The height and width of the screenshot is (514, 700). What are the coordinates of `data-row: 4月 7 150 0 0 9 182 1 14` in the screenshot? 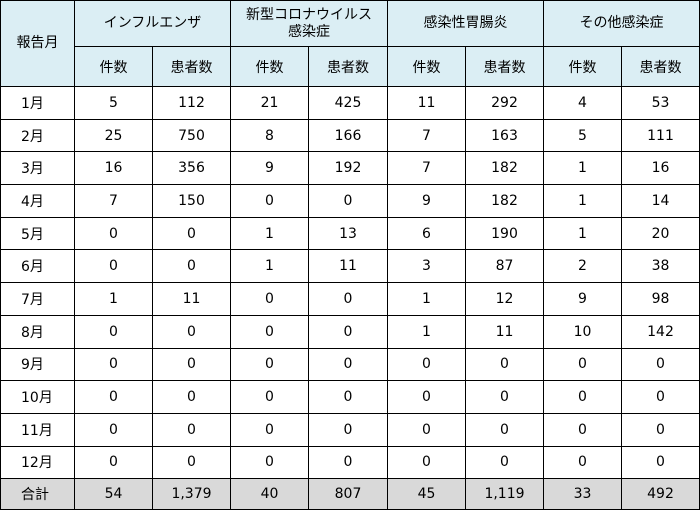 It's located at (350, 201).